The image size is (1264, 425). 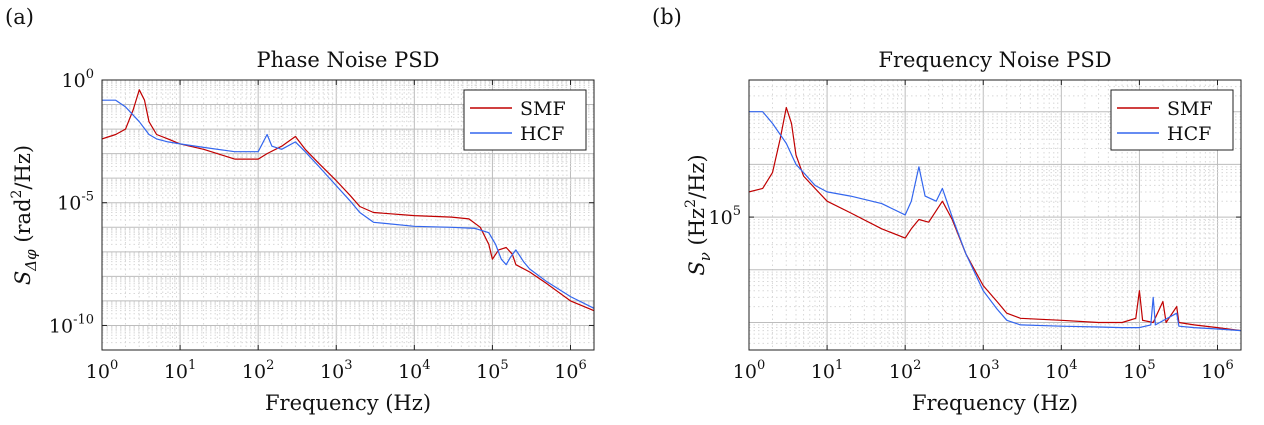 I want to click on y-tick-label: 10⁻⁵, so click(x=75, y=202).